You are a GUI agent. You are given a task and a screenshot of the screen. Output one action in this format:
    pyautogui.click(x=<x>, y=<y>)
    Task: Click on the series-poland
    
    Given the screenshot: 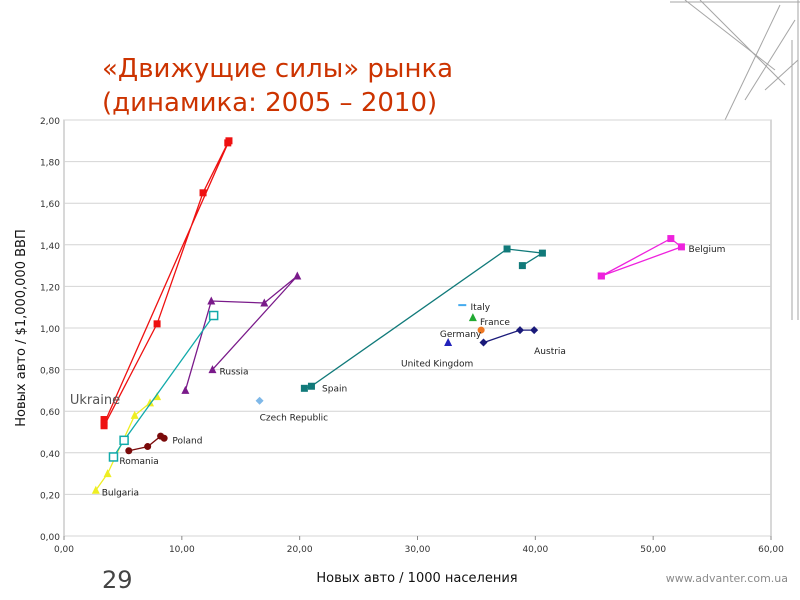 What is the action you would take?
    pyautogui.click(x=146, y=443)
    